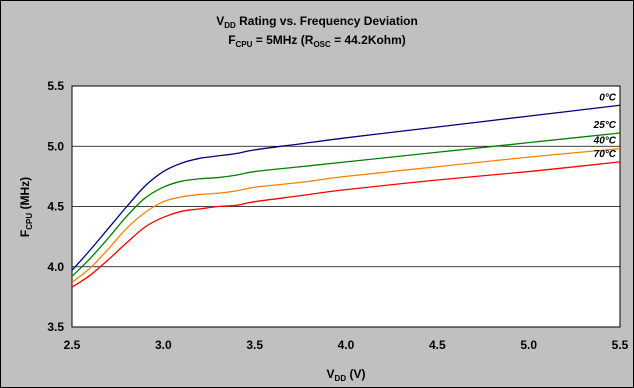  I want to click on y-axis-ticks: 3.5 4.0 4.5 5.0 5.5, so click(55, 206).